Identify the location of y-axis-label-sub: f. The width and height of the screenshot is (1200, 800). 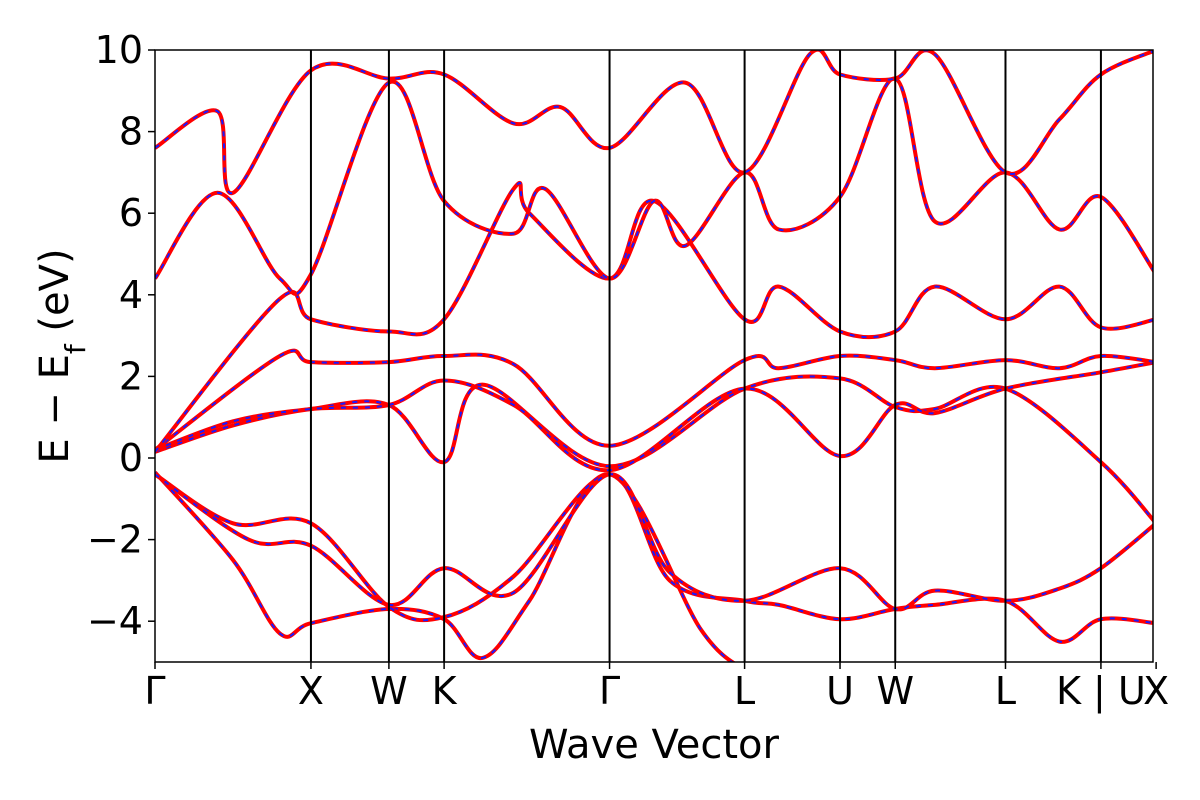
(75, 348).